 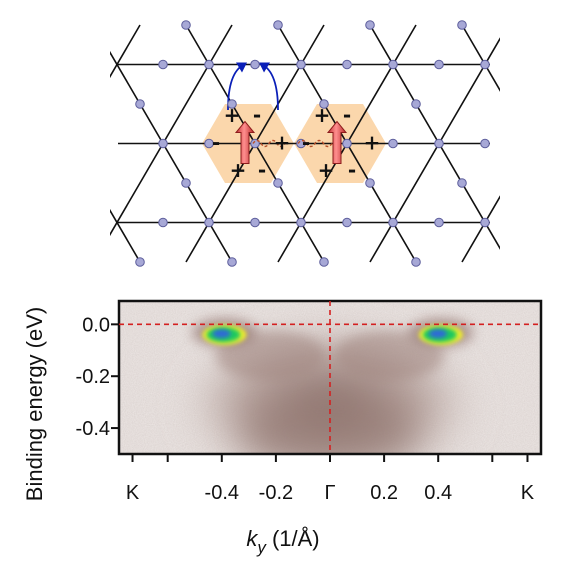 I want to click on band-arm, so click(x=389, y=355).